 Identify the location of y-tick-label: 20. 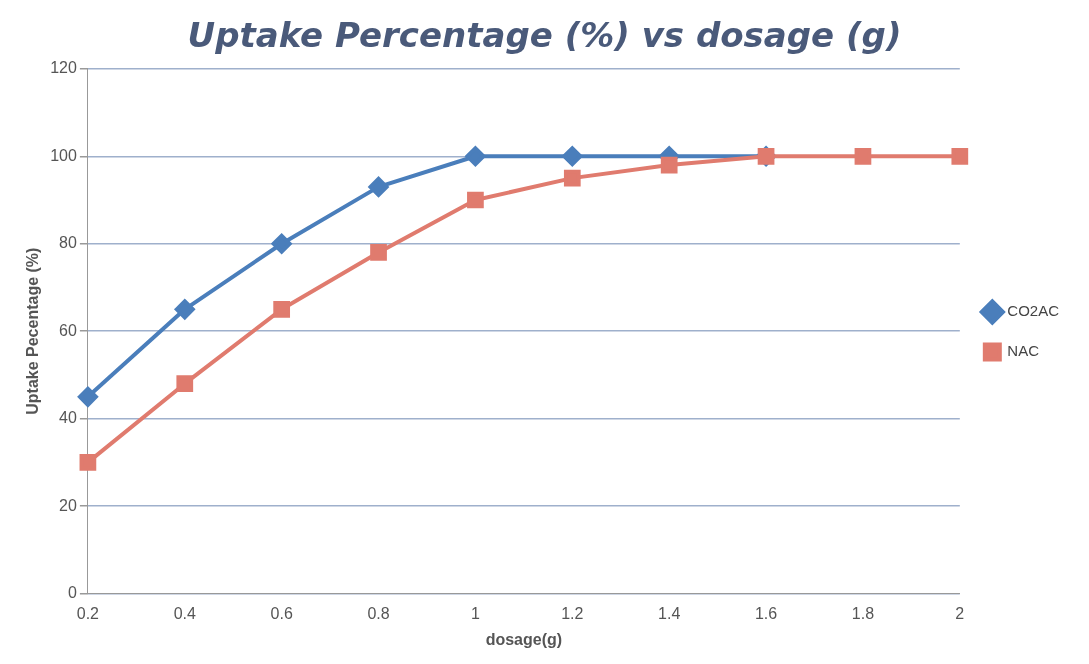
(68, 505).